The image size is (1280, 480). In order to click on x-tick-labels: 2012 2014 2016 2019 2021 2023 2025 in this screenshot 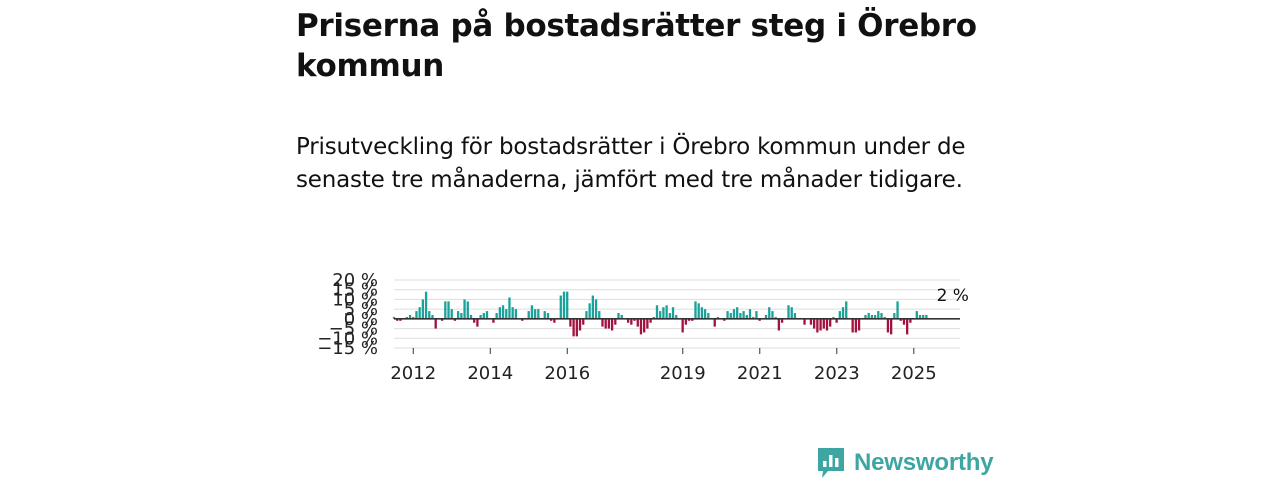, I will do `click(663, 366)`.